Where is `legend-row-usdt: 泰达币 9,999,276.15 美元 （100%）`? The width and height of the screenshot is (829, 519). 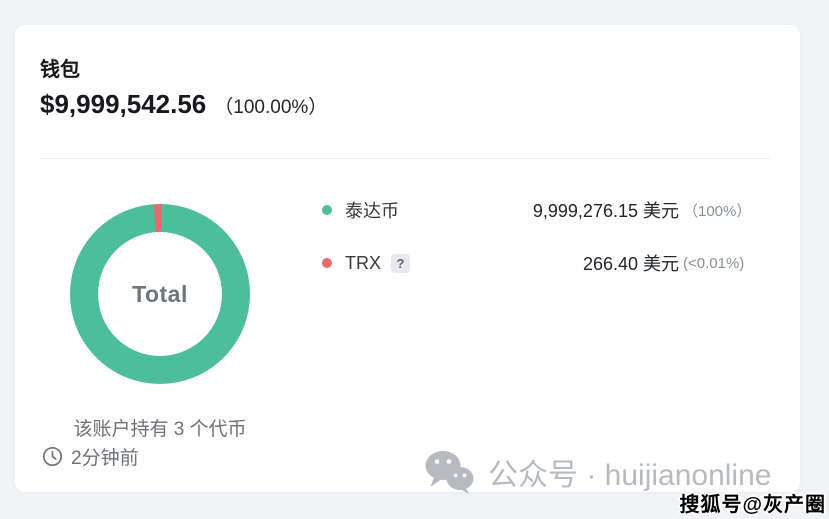 legend-row-usdt: 泰达币 9,999,276.15 美元 （100%） is located at coordinates (548, 210).